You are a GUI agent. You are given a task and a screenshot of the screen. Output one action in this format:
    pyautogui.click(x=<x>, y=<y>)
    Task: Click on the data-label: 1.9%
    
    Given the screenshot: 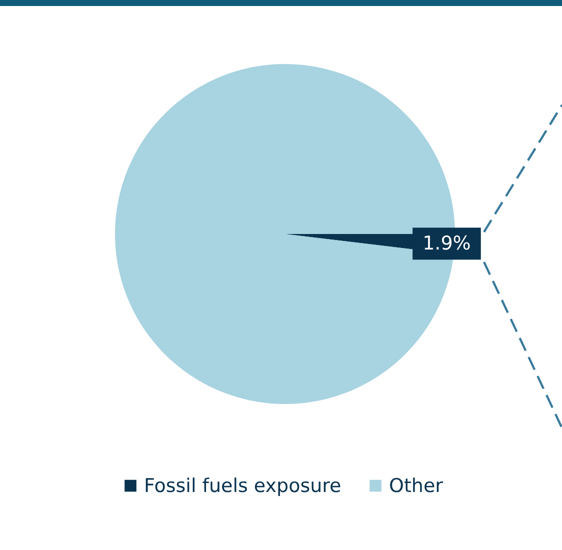 What is the action you would take?
    pyautogui.click(x=446, y=243)
    